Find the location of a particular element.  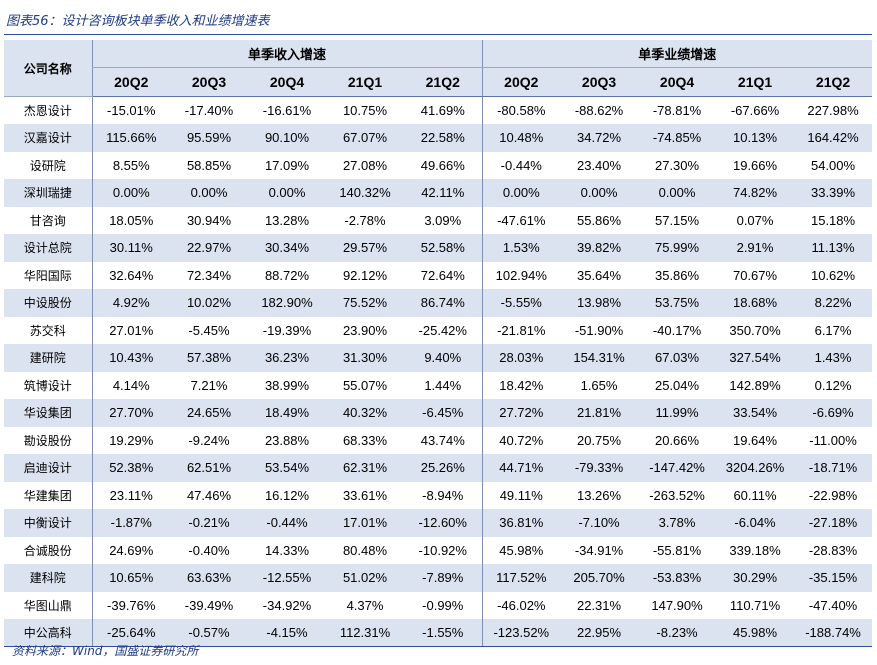

revenue-growth-cell: 49.66% is located at coordinates (442, 165).